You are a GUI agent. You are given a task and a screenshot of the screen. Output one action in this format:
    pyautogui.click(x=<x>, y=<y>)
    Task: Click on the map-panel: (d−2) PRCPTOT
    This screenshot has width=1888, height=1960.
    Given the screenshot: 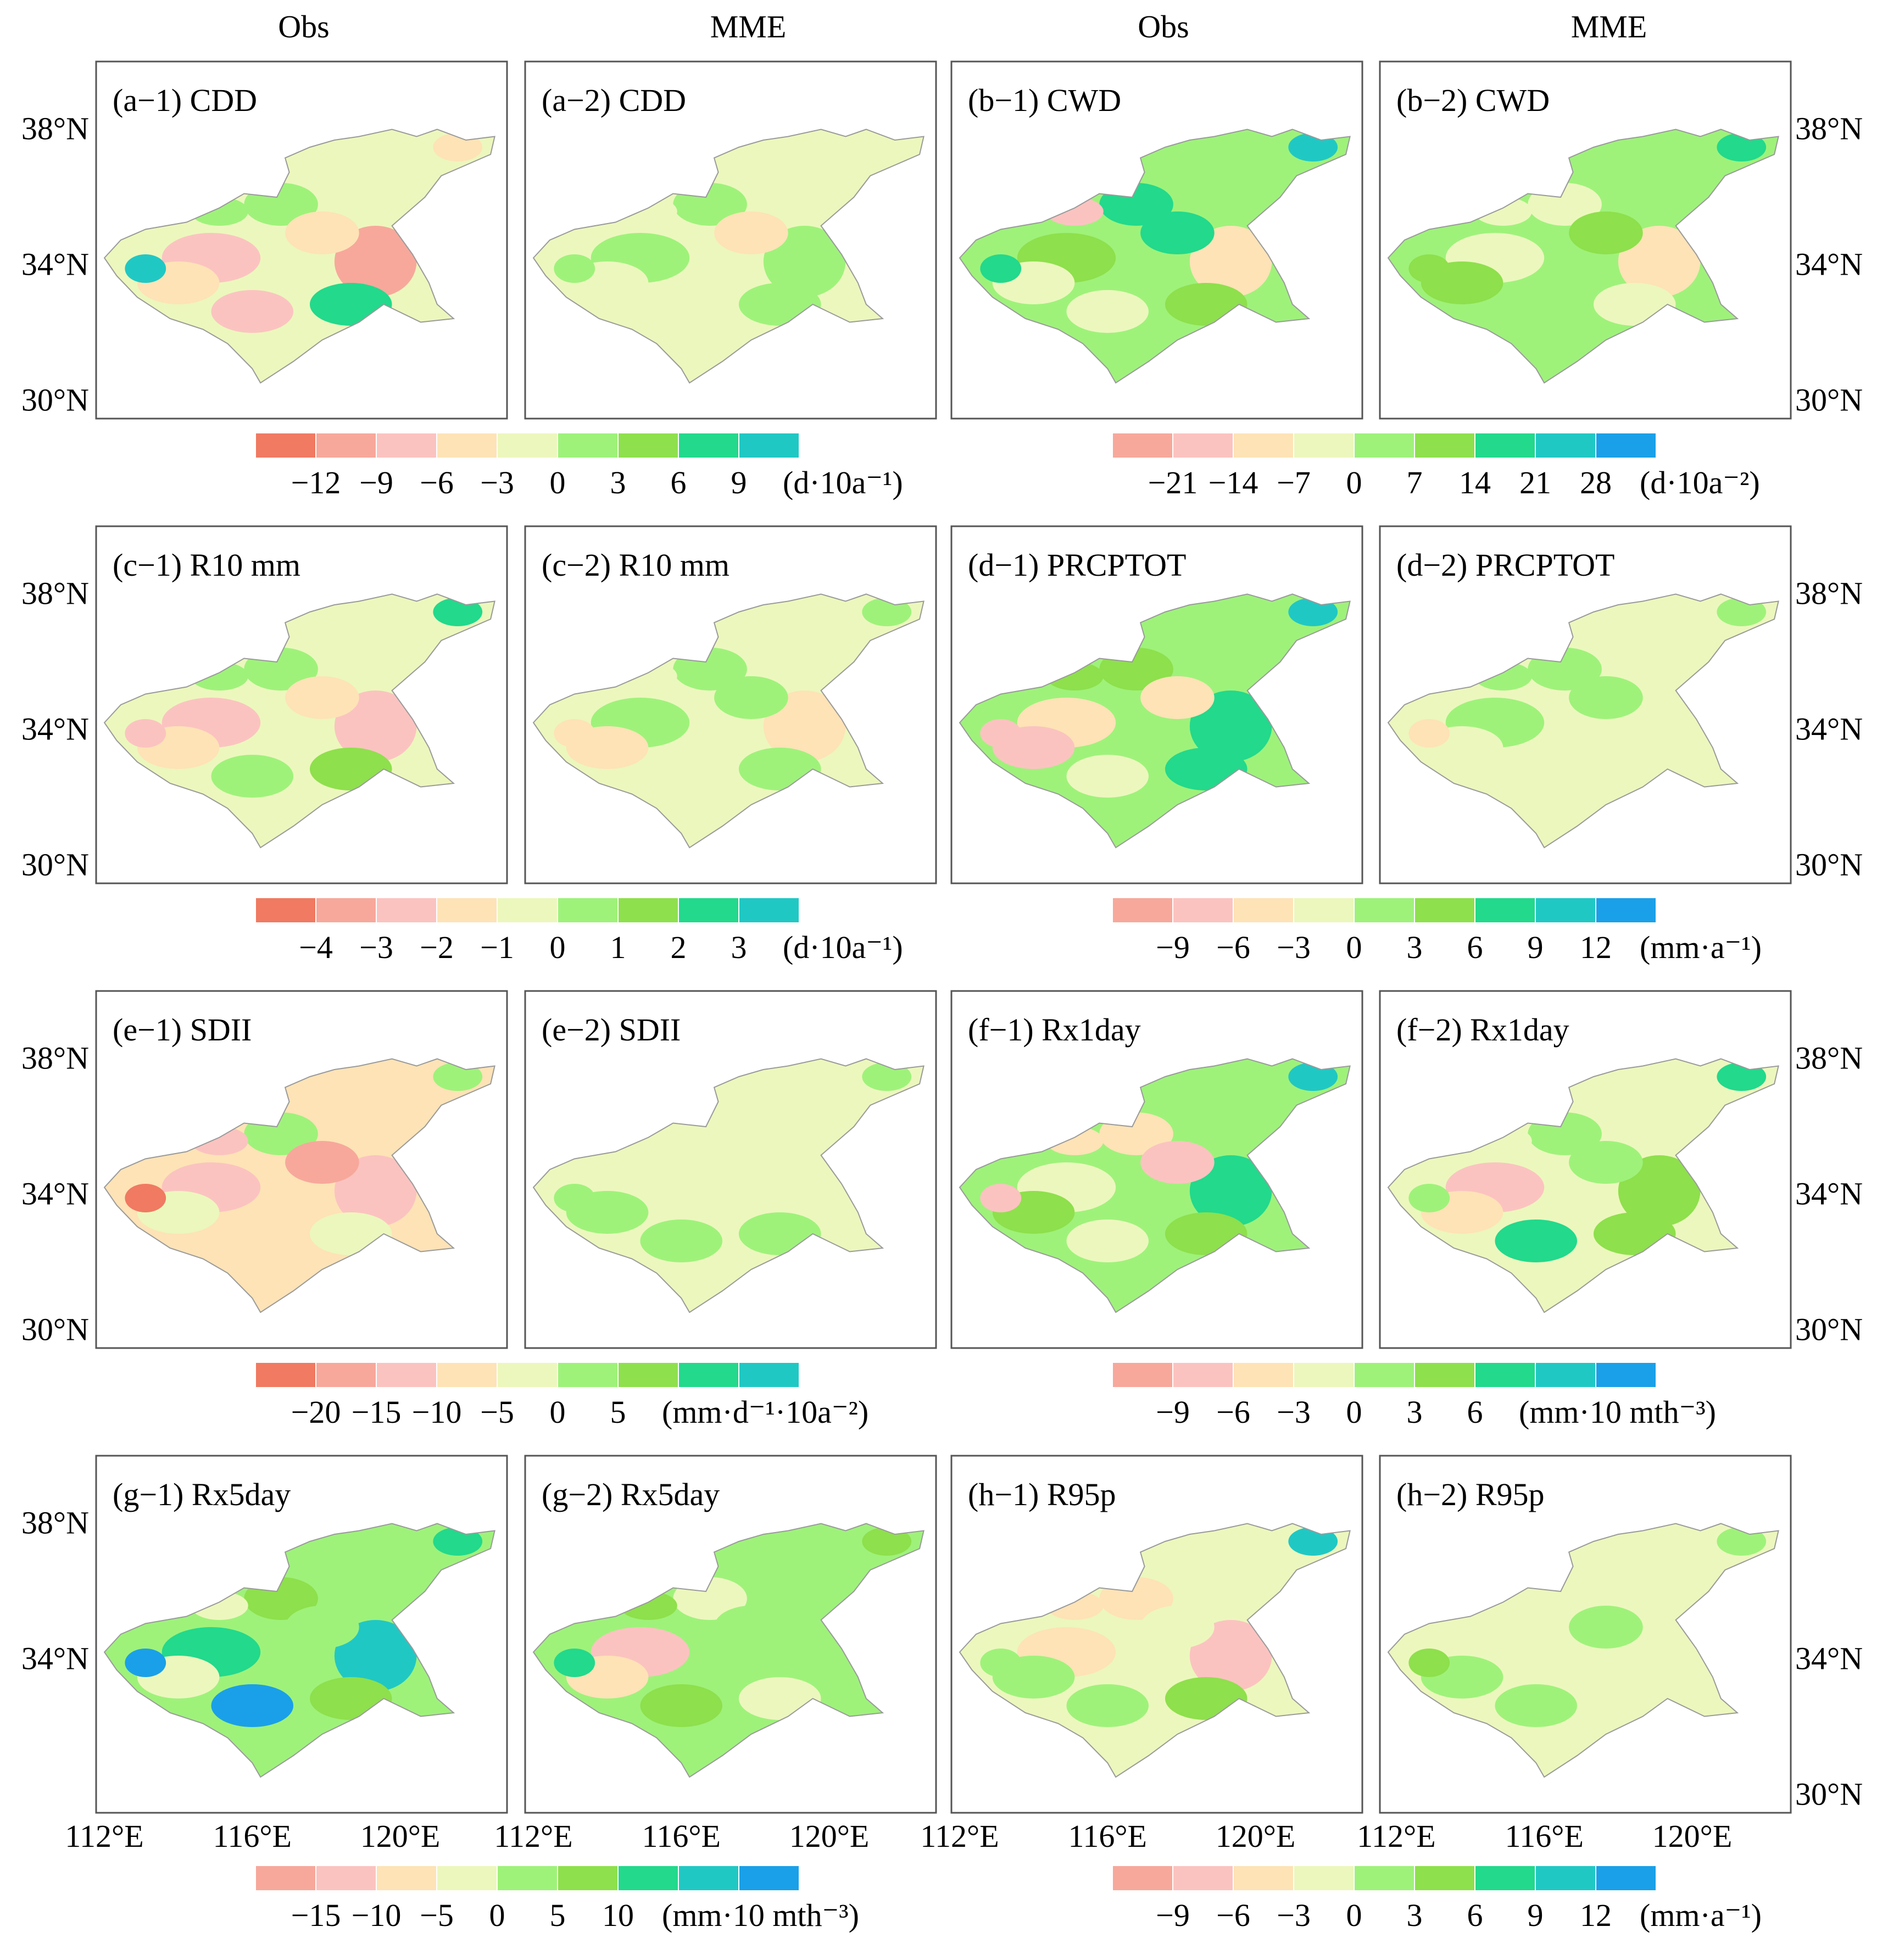 What is the action you would take?
    pyautogui.click(x=1585, y=704)
    